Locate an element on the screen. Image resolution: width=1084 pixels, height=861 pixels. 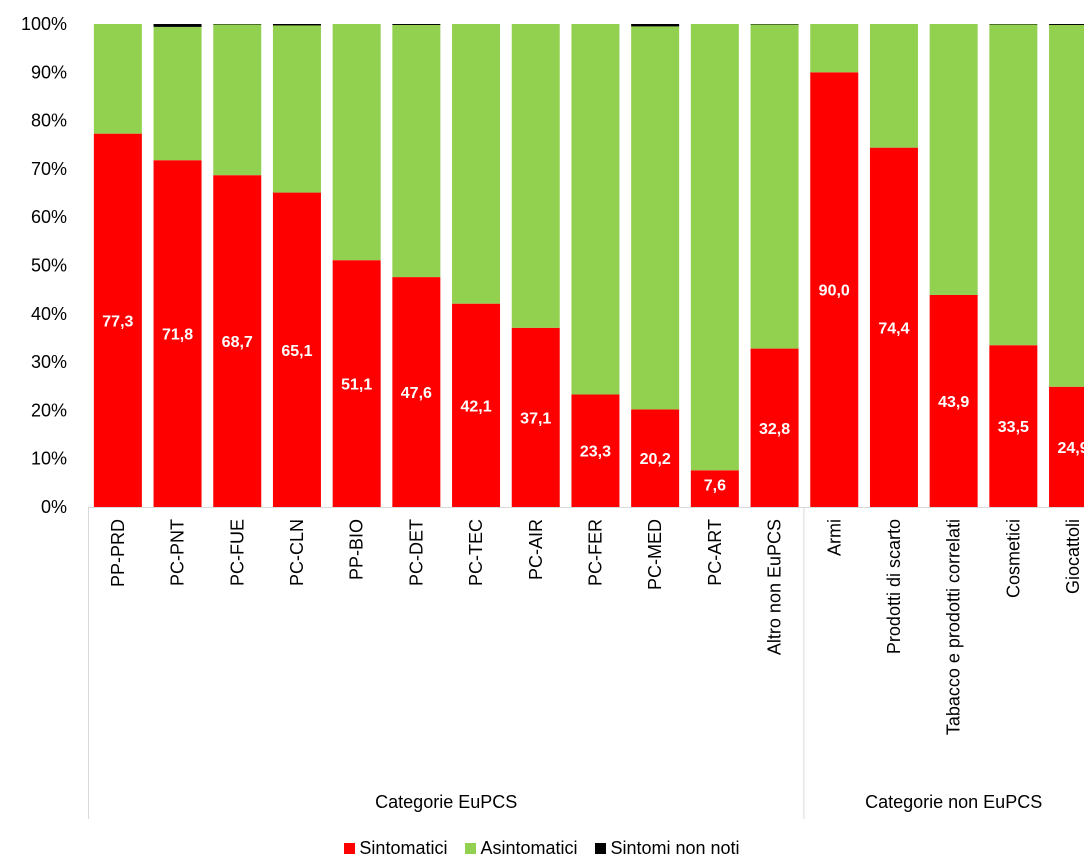
bar-sintomi-non-noti-giocattoli is located at coordinates (1066, 24).